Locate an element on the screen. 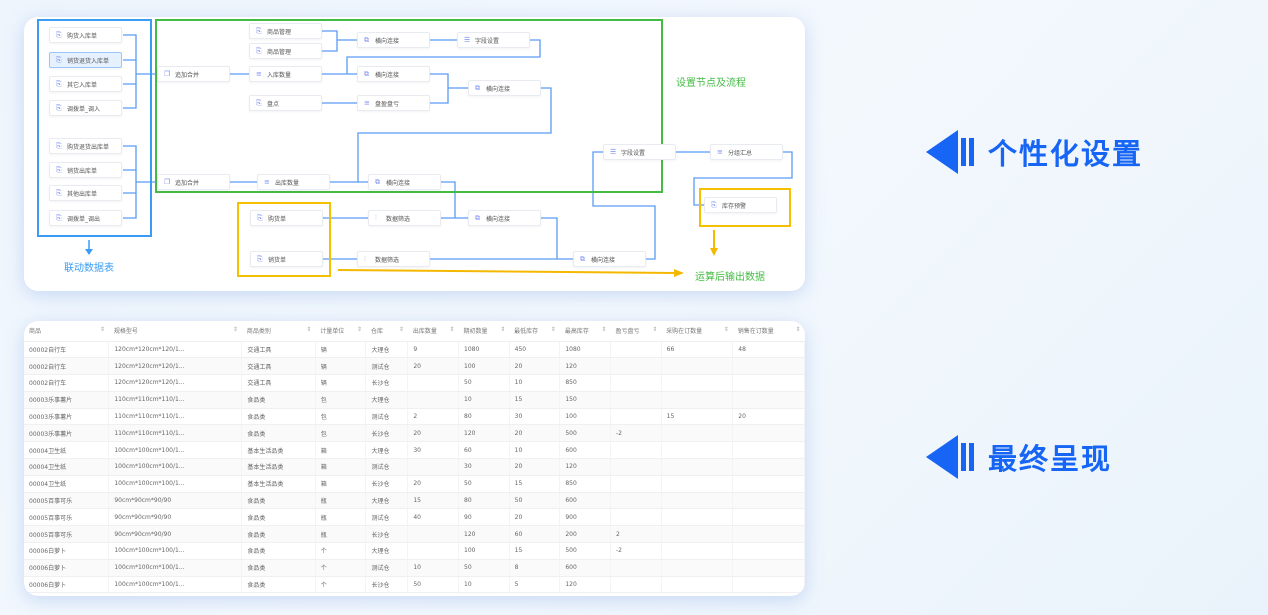  flow-node: ⎘ 盘点 is located at coordinates (285, 103).